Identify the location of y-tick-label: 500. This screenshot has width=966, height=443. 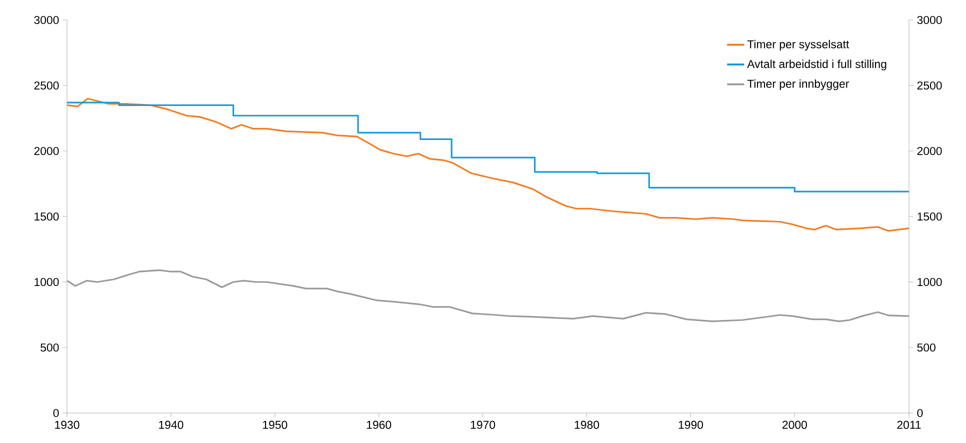
(49, 347).